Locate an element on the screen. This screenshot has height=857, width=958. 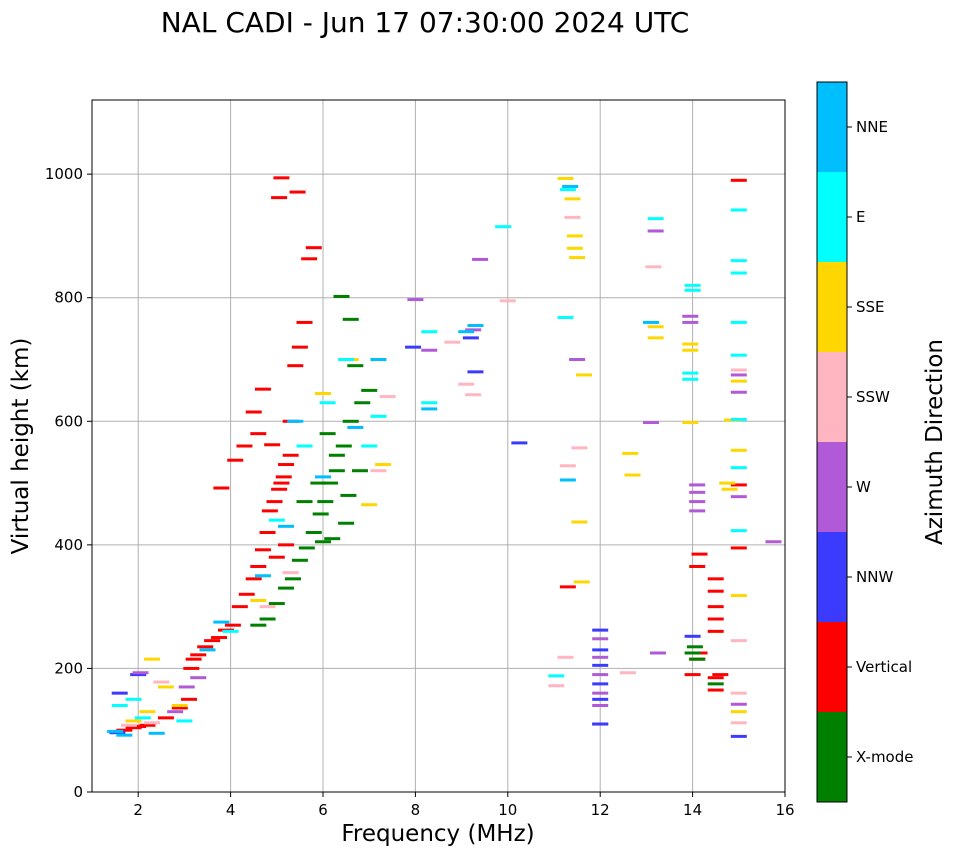
colorbar-label: SSE is located at coordinates (870, 307).